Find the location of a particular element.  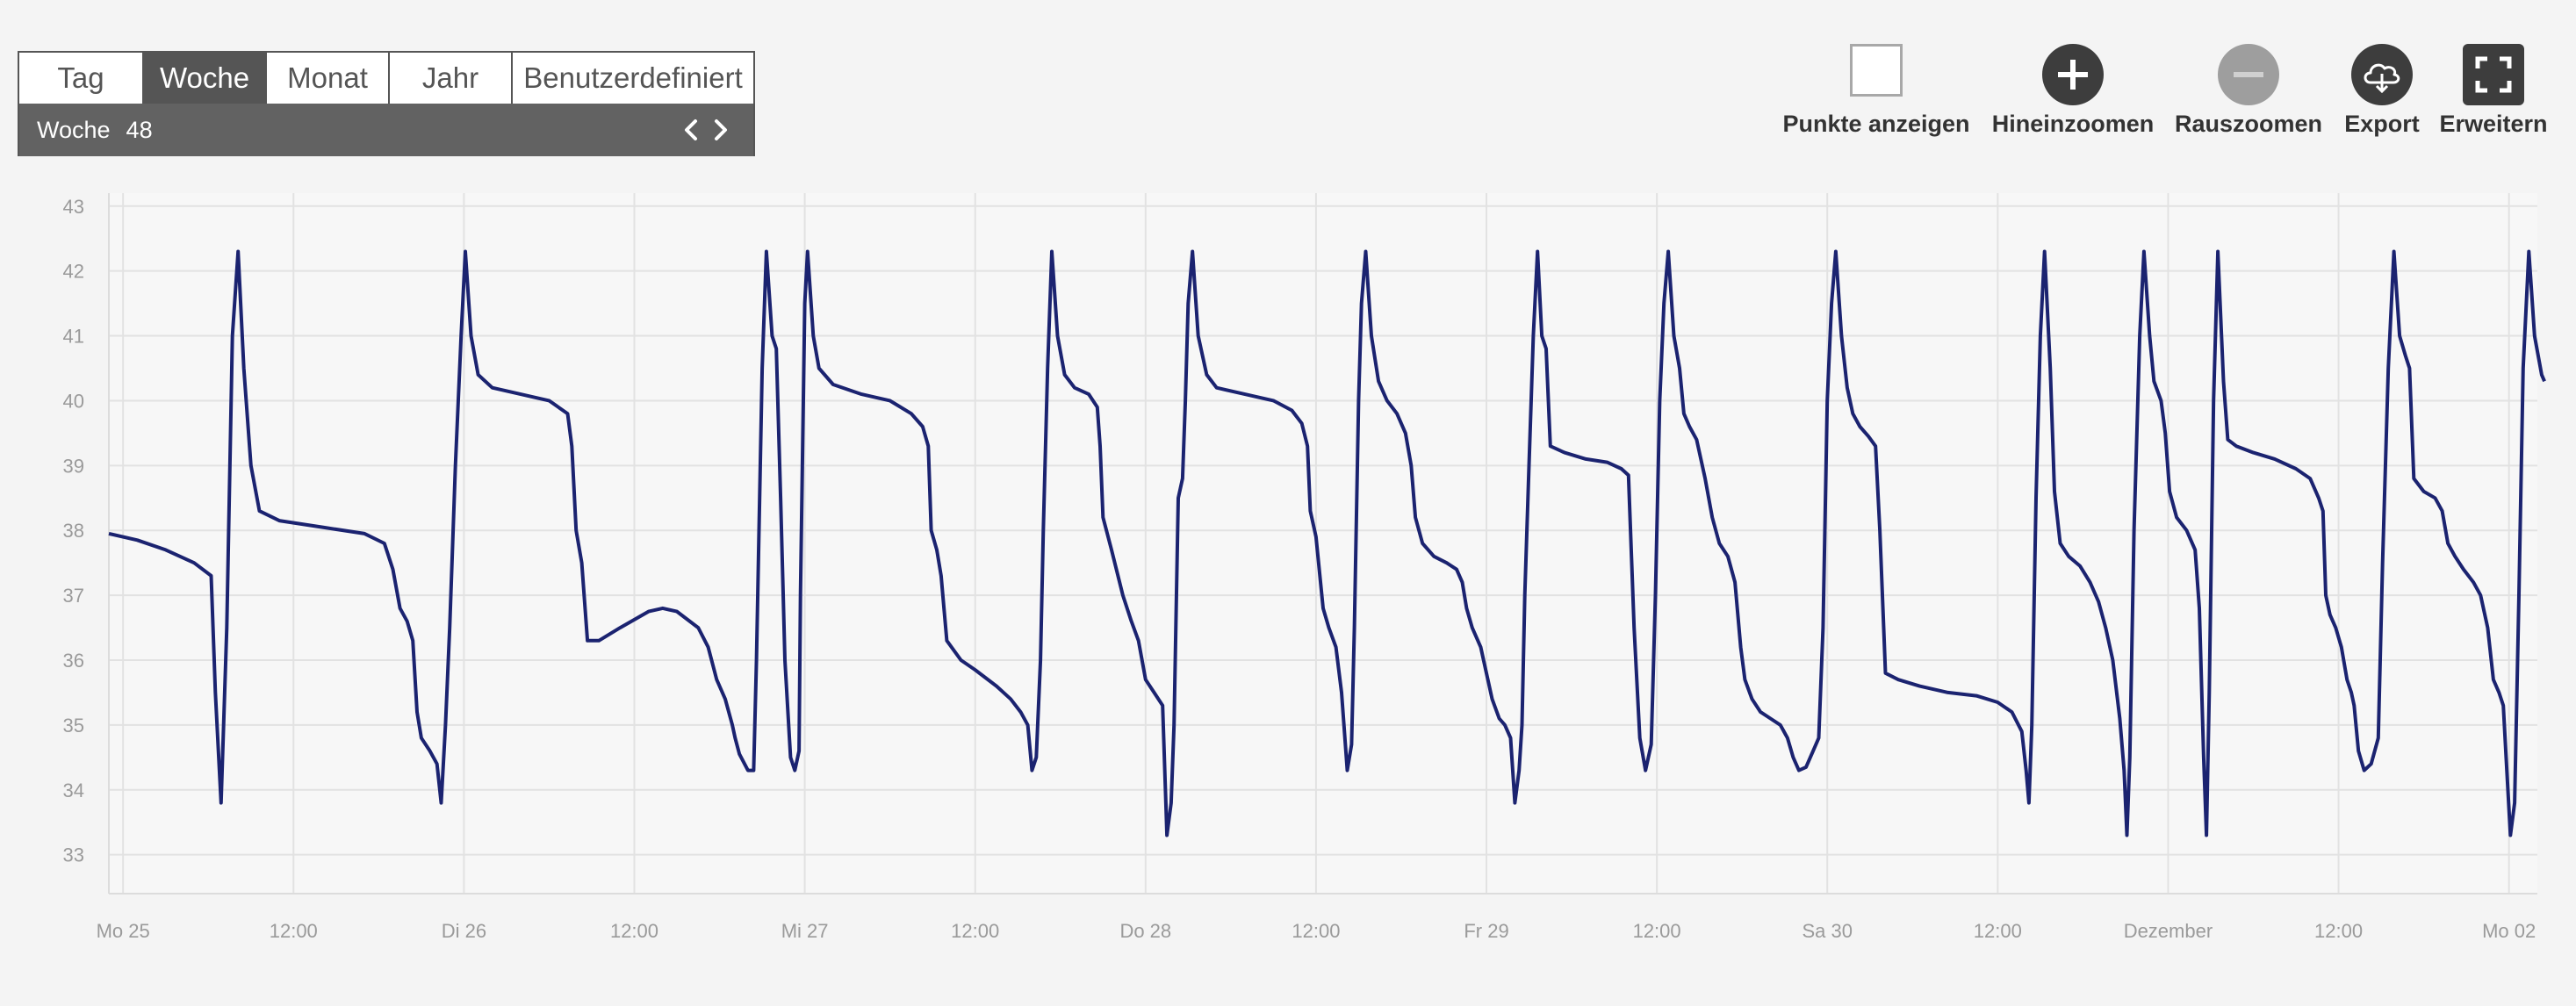

plus-circle-icon is located at coordinates (2073, 74).